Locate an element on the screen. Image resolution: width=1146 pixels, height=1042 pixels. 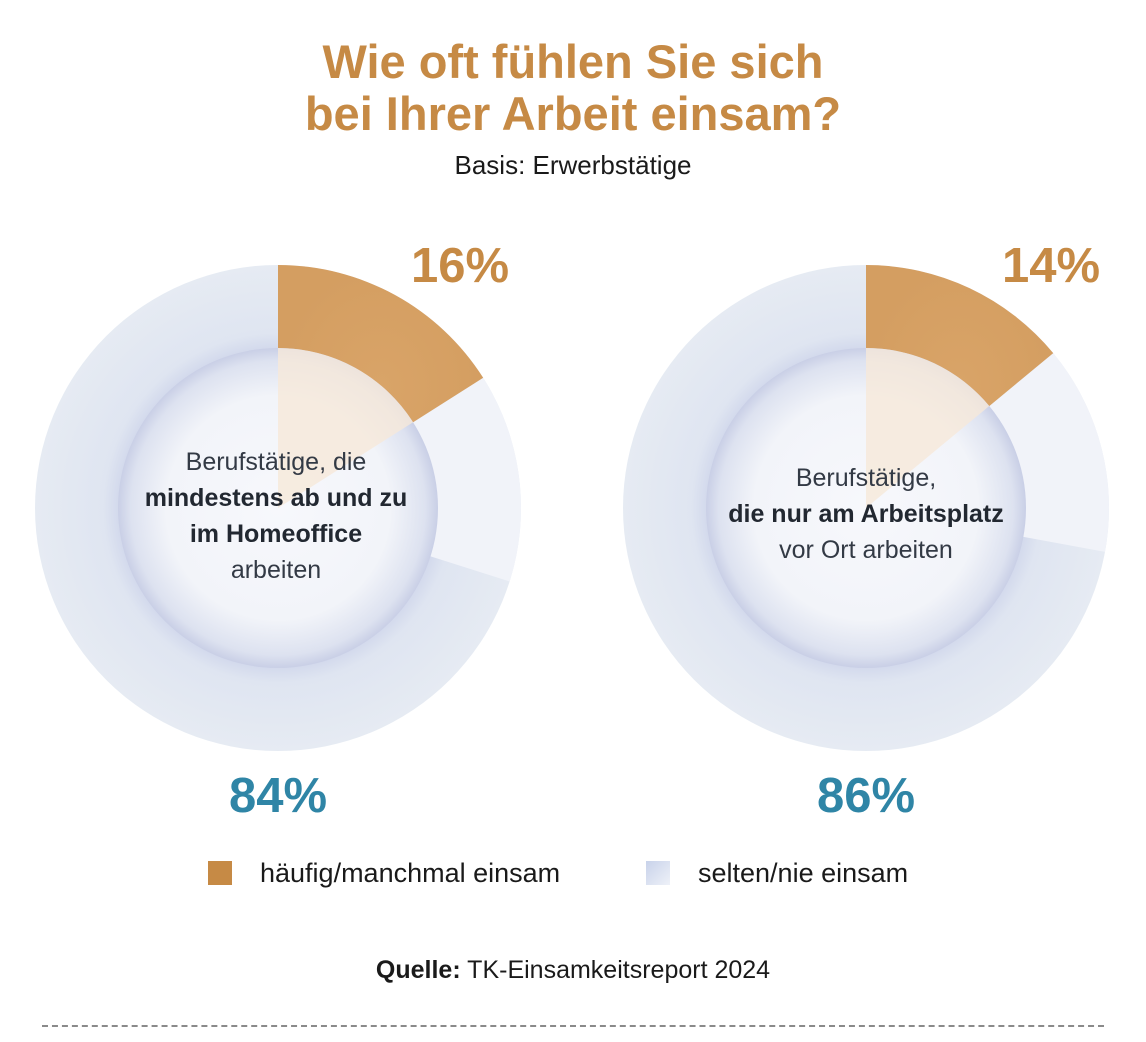
value-label-lonely-arbeitsplatz: 14% is located at coordinates (1051, 266).